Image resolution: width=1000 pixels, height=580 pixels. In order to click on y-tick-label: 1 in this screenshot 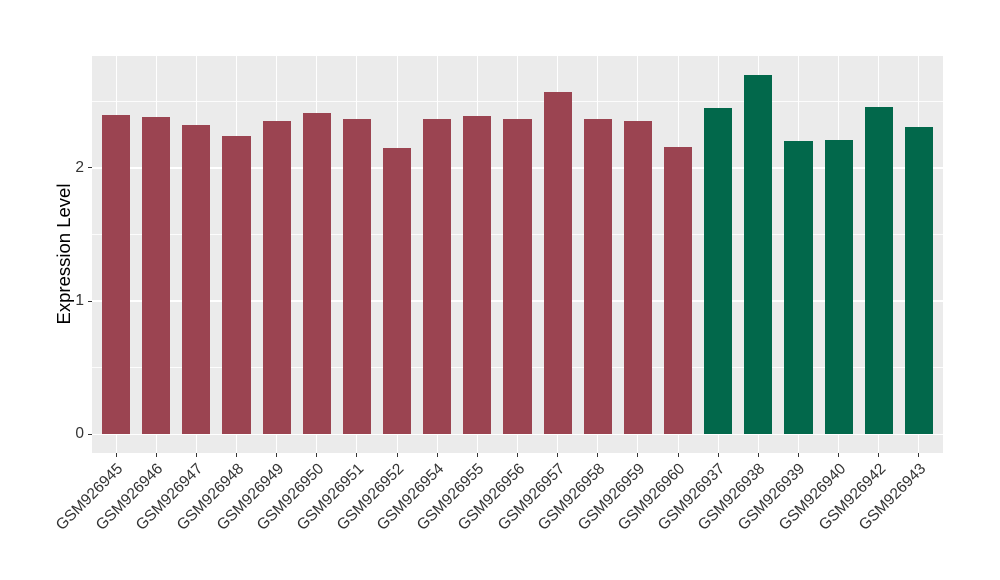, I will do `click(79, 301)`.